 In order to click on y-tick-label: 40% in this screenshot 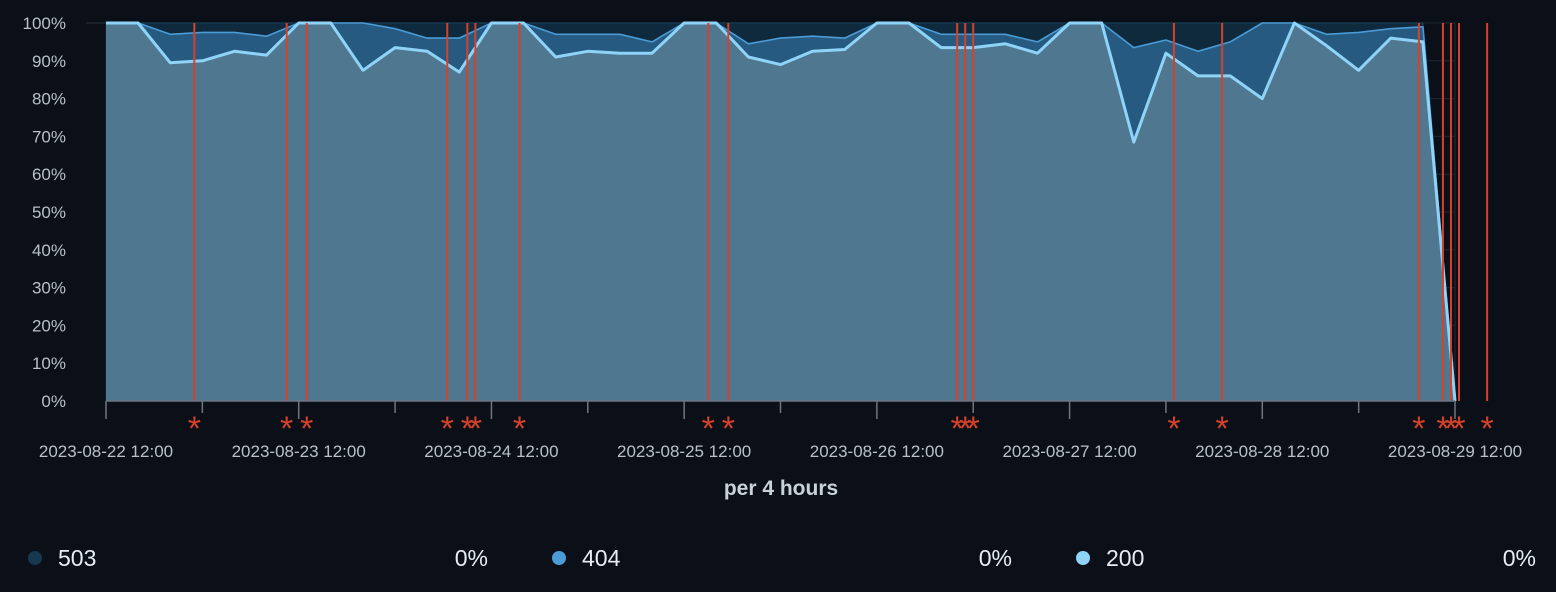, I will do `click(49, 250)`.